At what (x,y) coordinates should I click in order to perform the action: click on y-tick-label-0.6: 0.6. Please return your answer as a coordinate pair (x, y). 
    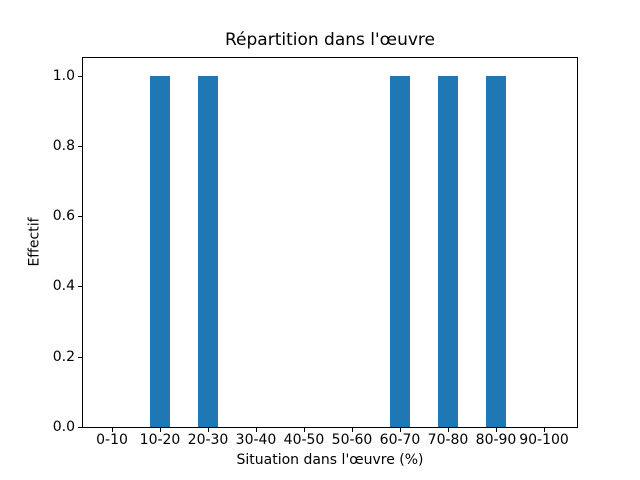
    Looking at the image, I should click on (63, 216).